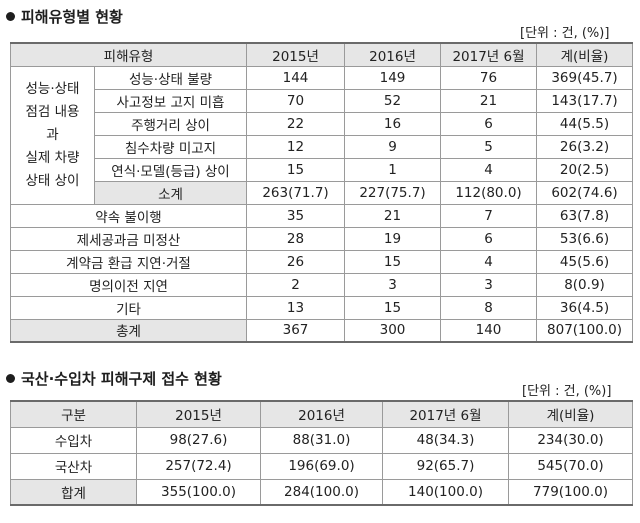  Describe the element at coordinates (584, 169) in the screenshot. I see `value-cell: 20(2.5)` at that location.